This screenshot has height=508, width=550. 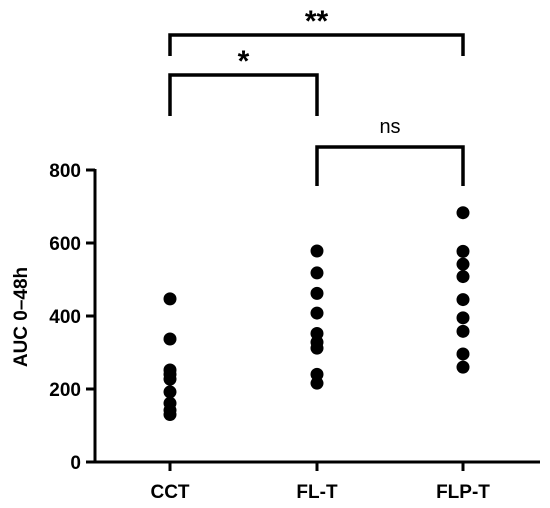 What do you see at coordinates (21, 317) in the screenshot?
I see `y-axis-label: AUC 0–48h` at bounding box center [21, 317].